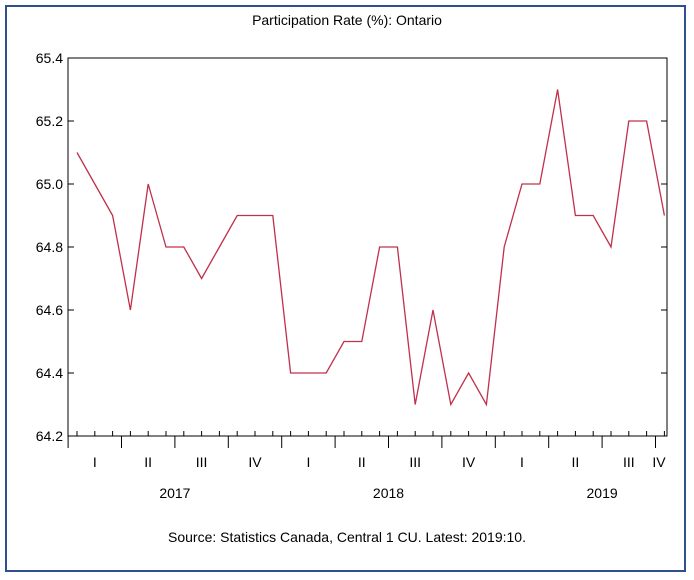 The width and height of the screenshot is (694, 580). Describe the element at coordinates (49, 121) in the screenshot. I see `y-tick-label: 65.2` at that location.